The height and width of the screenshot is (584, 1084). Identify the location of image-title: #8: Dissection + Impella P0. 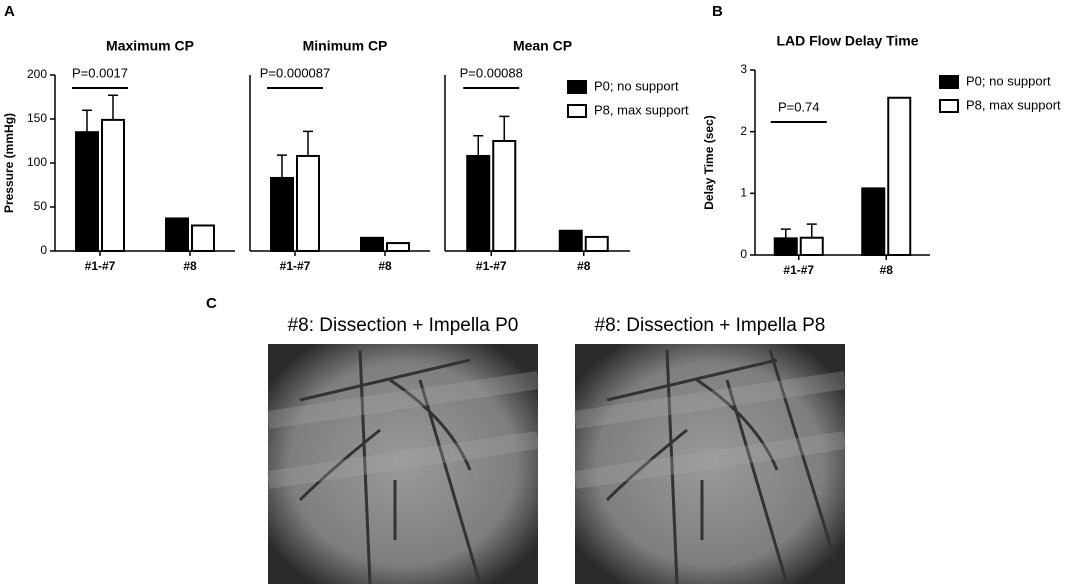
(403, 325).